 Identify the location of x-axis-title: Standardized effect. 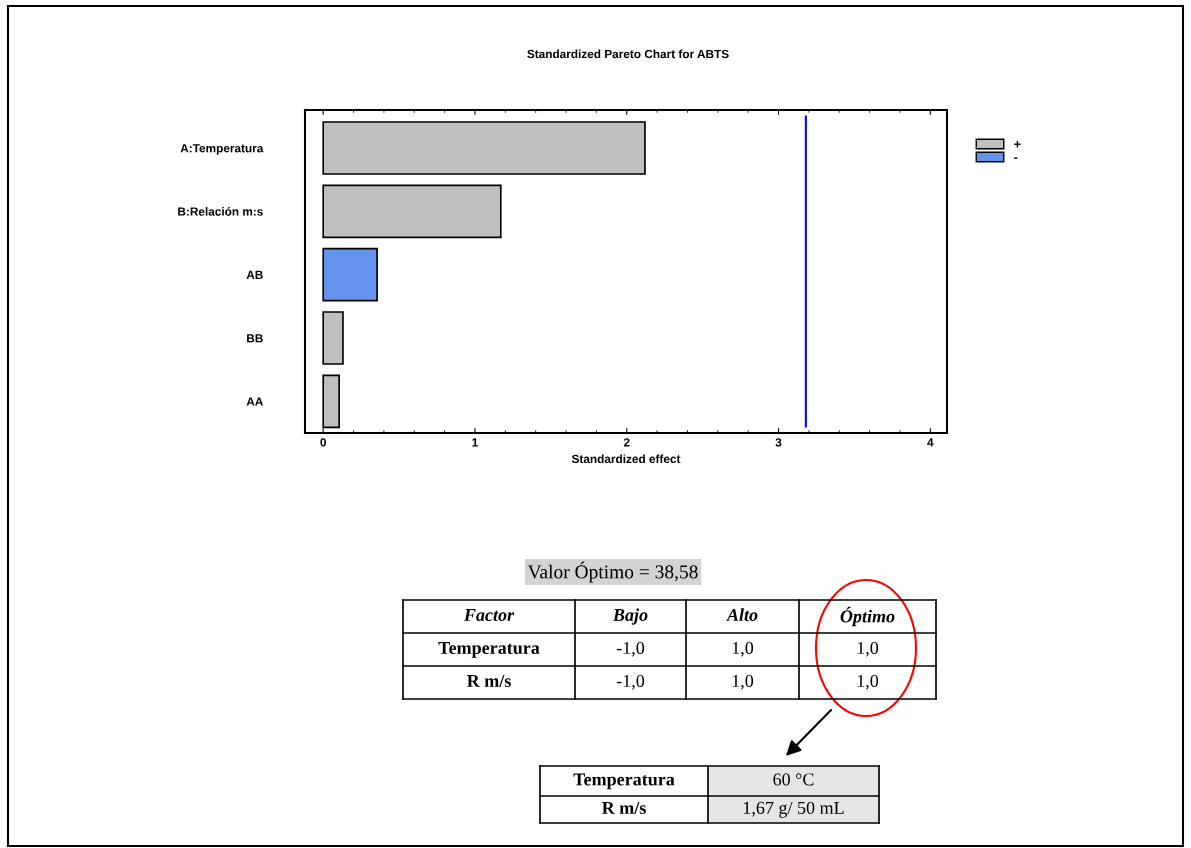
(626, 459).